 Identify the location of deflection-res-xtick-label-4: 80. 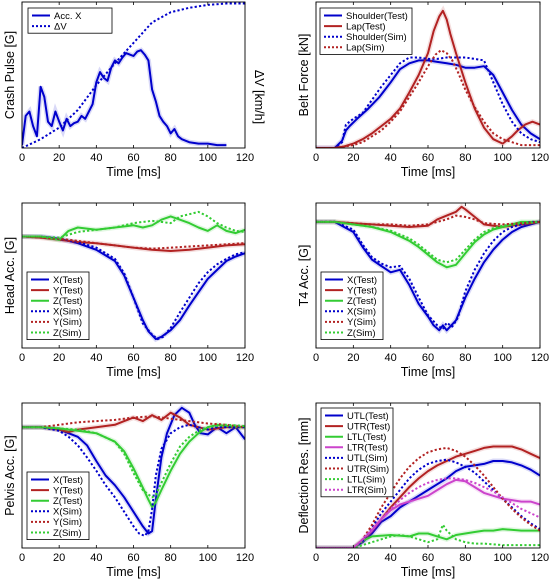
(465, 558).